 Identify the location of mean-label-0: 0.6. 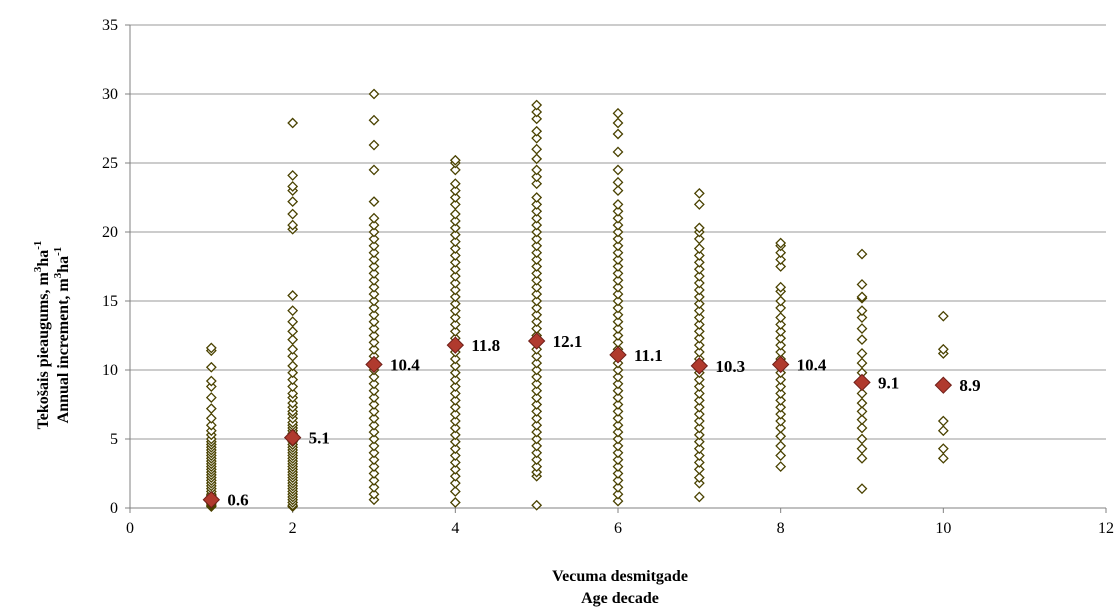
(237, 500).